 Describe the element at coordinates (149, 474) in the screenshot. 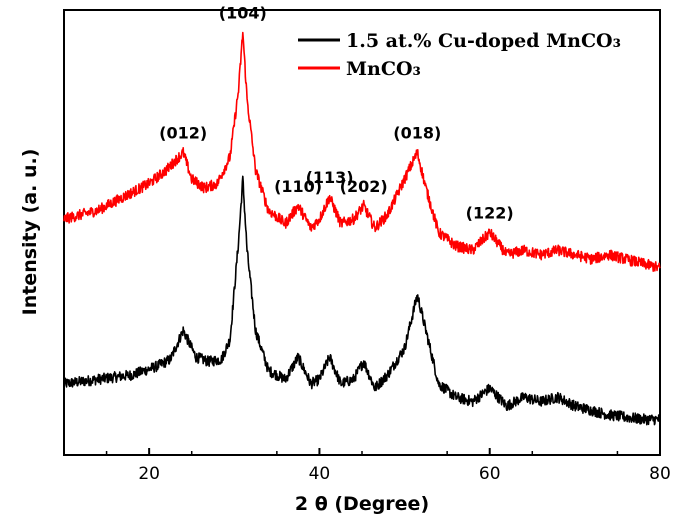

I see `x-tick-label-0: 20` at that location.